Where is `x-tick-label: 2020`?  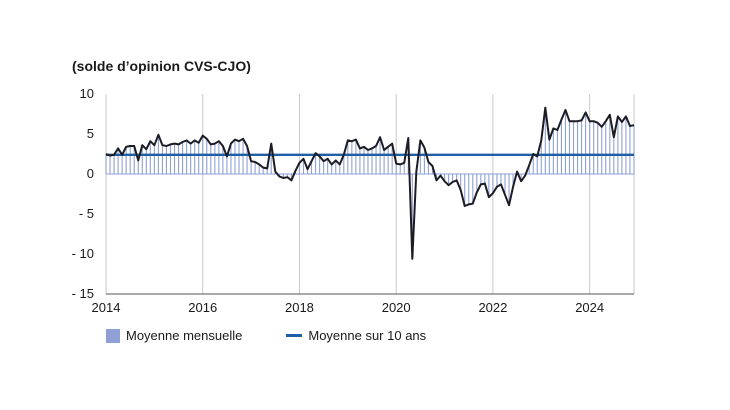
x-tick-label: 2020 is located at coordinates (396, 307).